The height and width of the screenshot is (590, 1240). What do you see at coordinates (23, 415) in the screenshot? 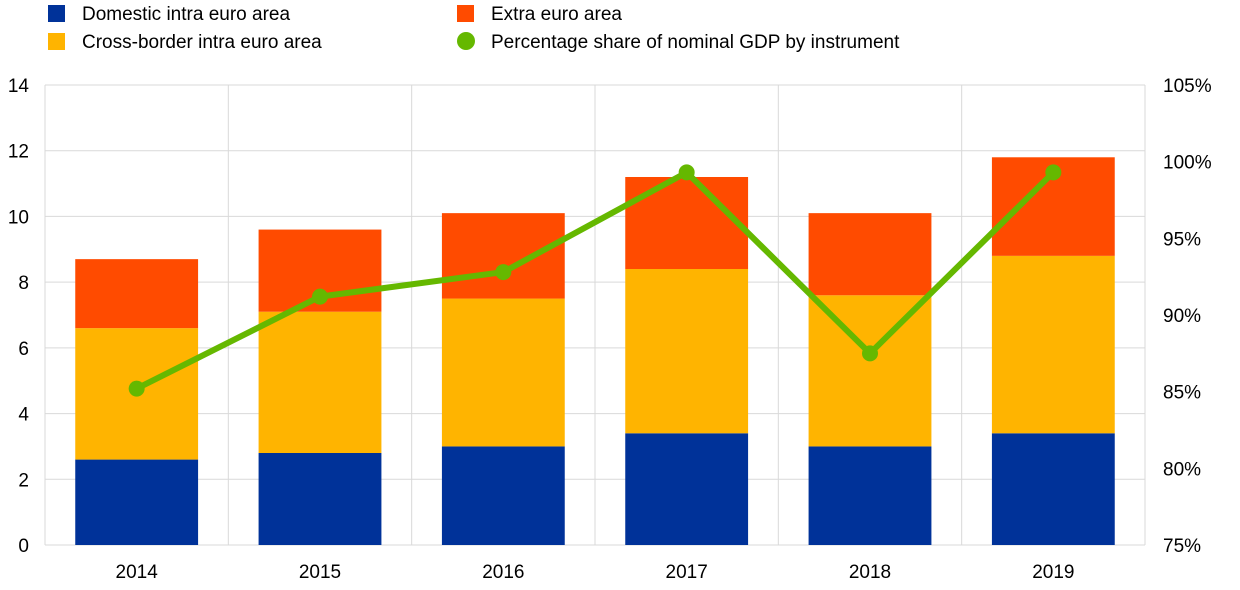
I see `y-tick-label: 4` at bounding box center [23, 415].